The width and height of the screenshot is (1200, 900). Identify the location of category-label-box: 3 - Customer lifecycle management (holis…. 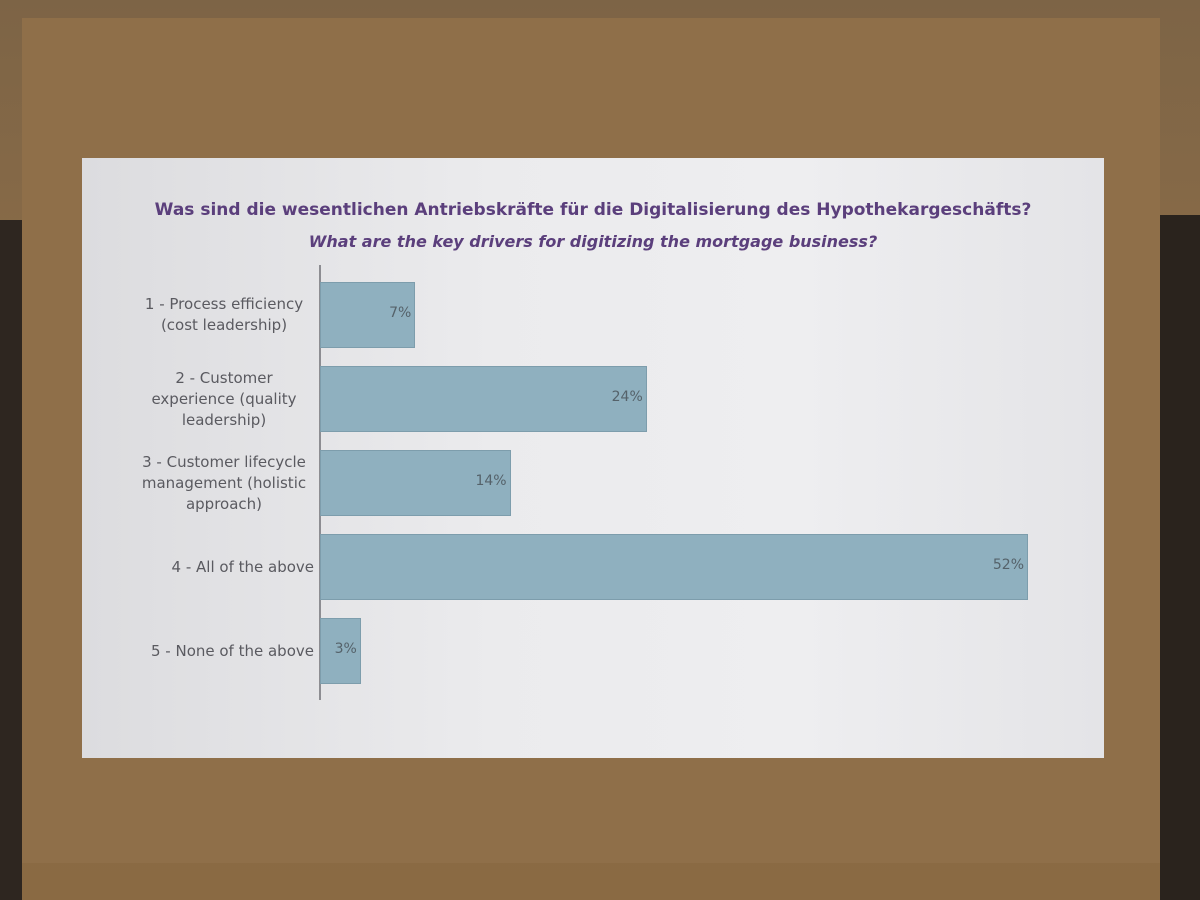
(212, 483).